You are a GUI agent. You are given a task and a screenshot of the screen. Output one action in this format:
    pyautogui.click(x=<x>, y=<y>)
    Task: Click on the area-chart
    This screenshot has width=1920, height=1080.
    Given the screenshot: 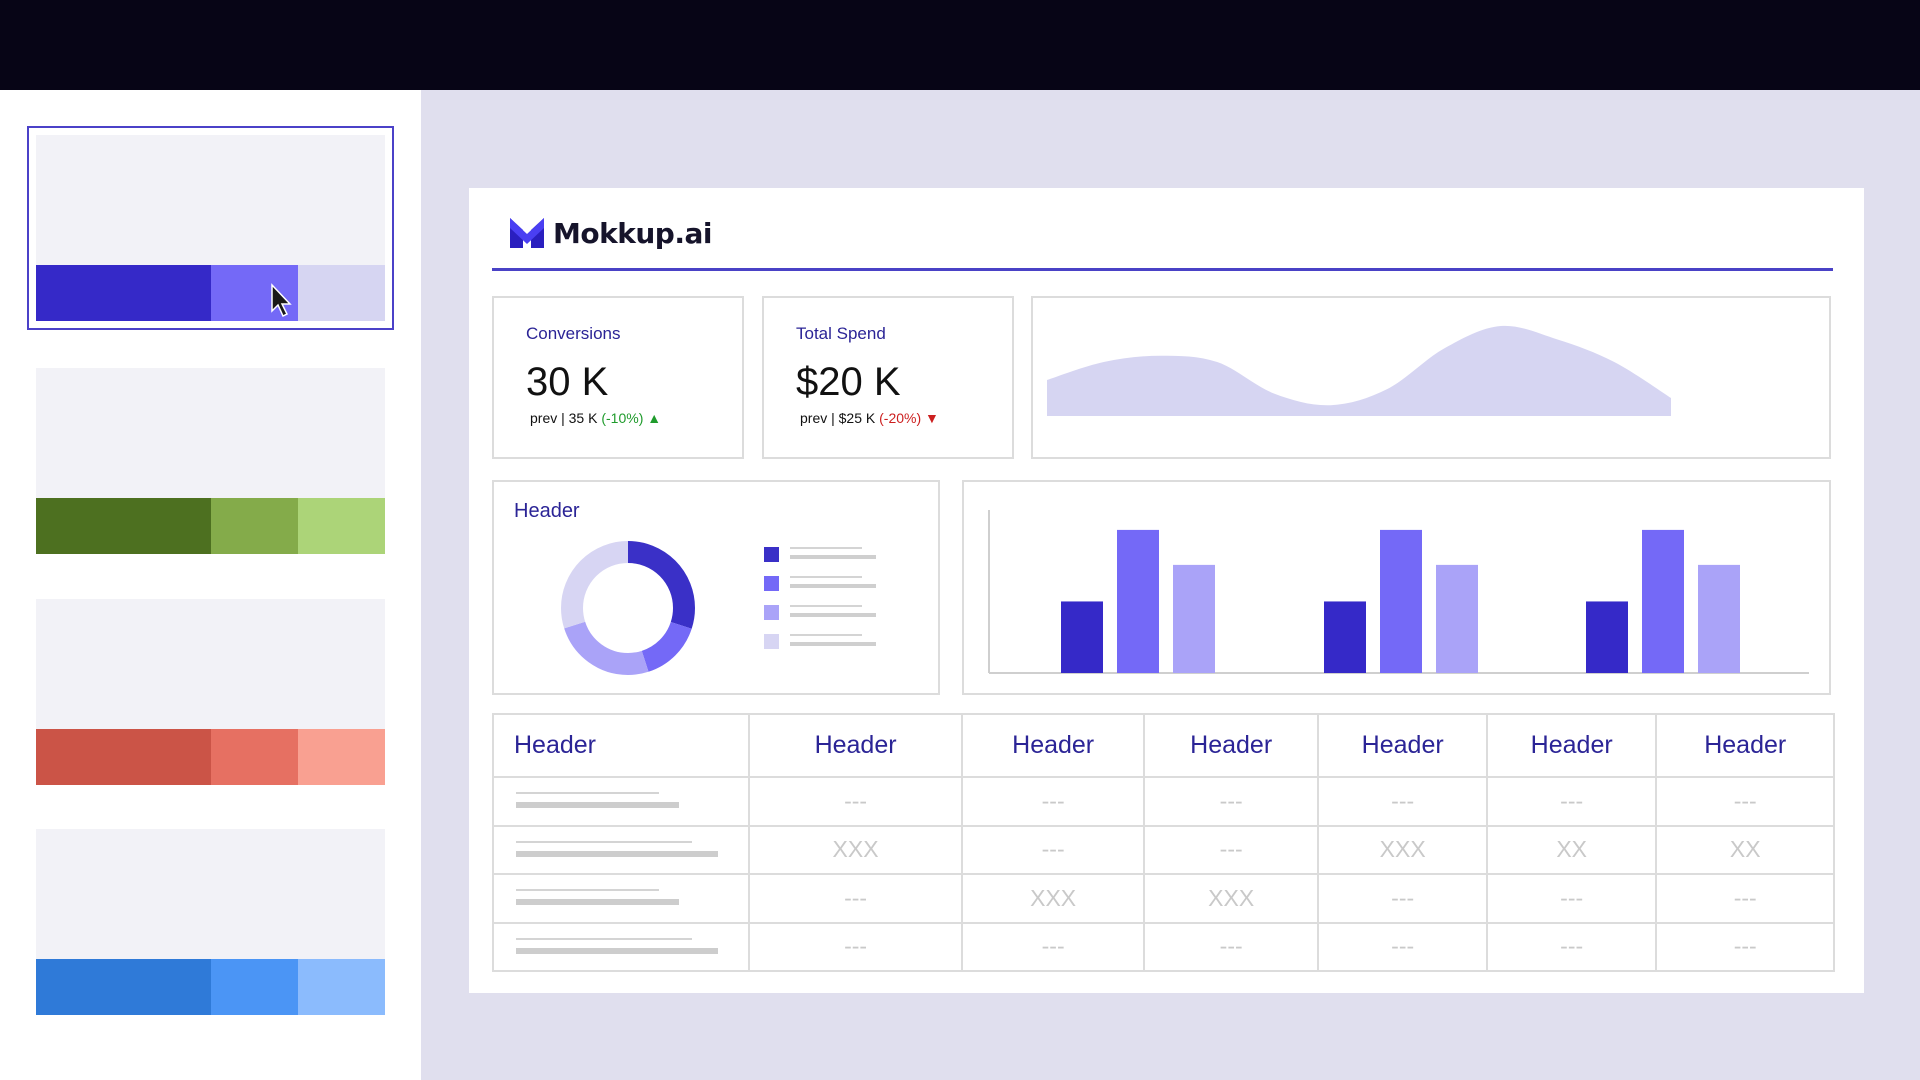 What is the action you would take?
    pyautogui.click(x=1359, y=370)
    